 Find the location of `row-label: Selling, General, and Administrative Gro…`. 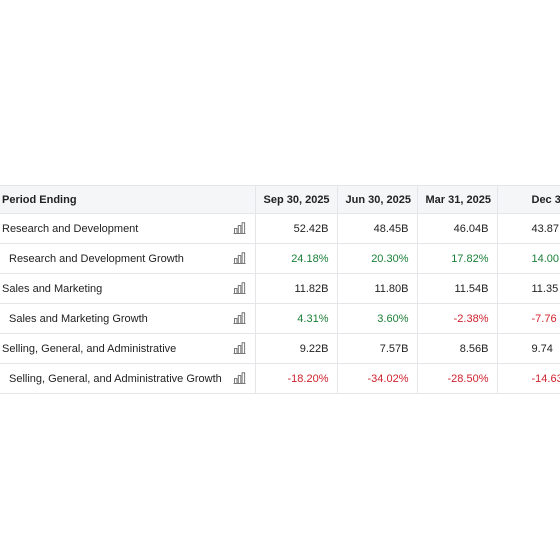

row-label: Selling, General, and Administrative Gro… is located at coordinates (128, 378).